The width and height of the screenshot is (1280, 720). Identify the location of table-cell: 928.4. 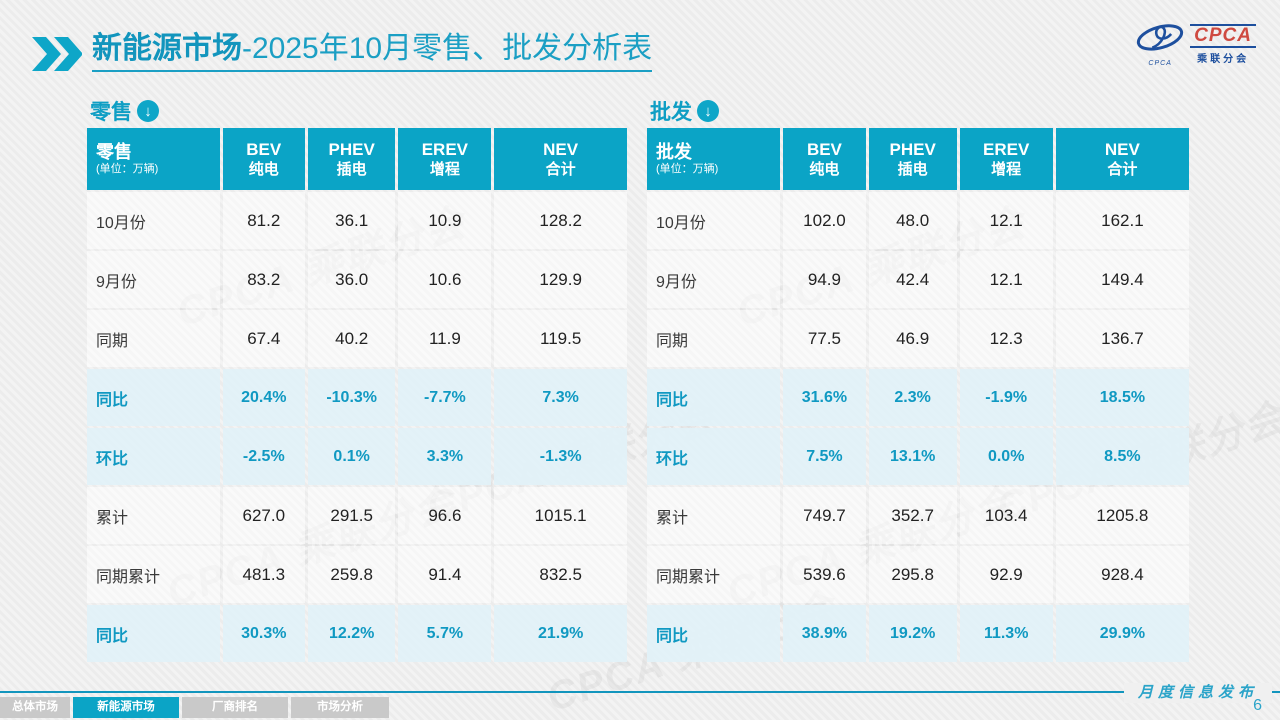
(1122, 574).